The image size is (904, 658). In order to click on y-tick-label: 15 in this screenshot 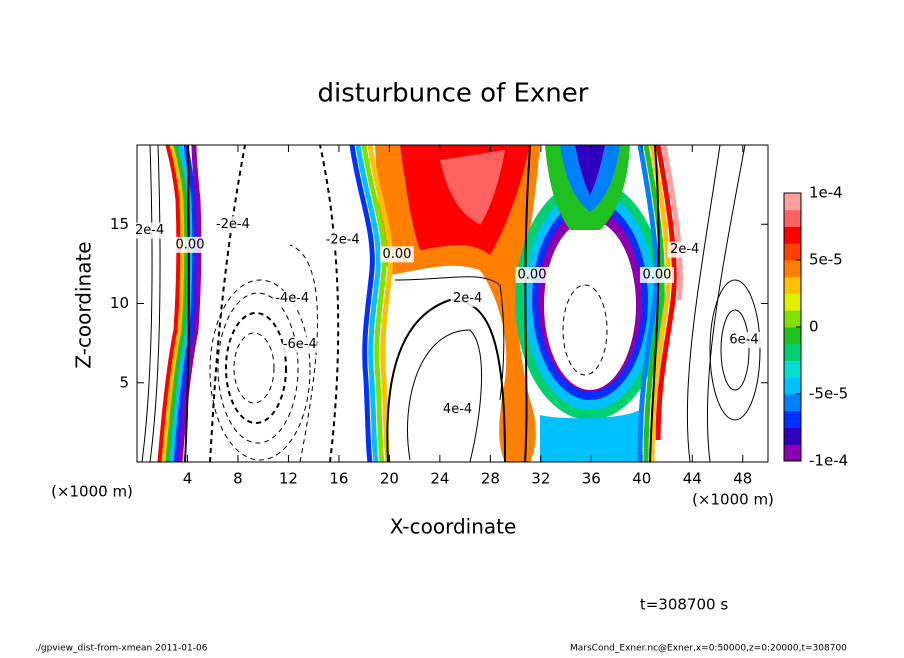, I will do `click(119, 224)`.